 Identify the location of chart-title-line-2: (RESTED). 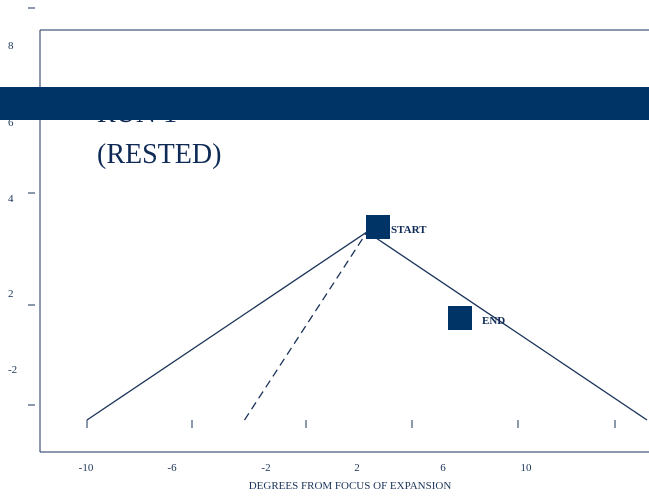
(159, 154).